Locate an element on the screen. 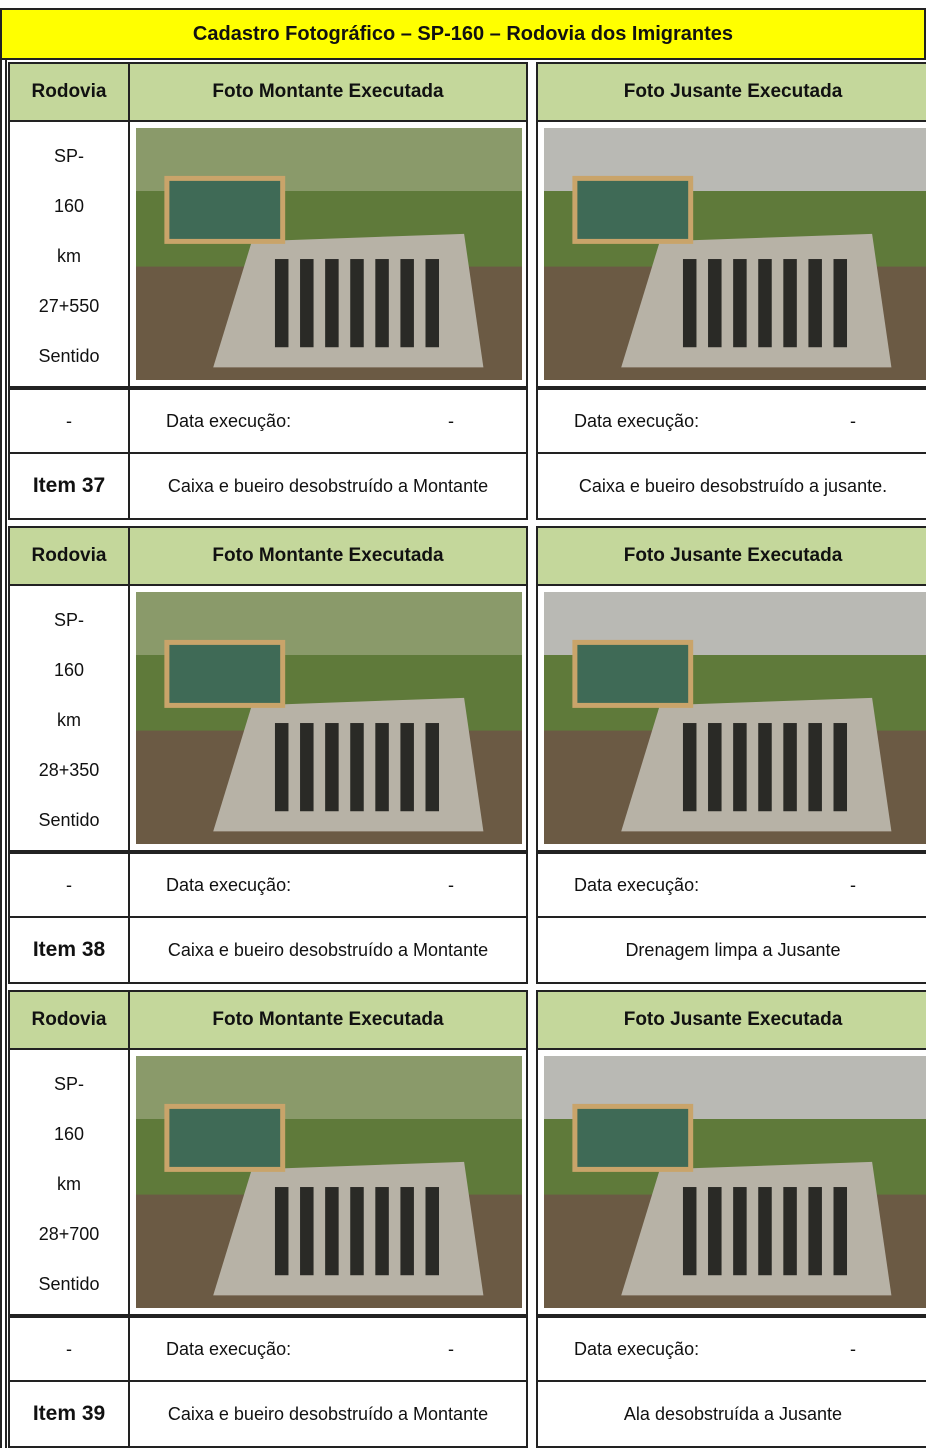  caption: Drenagem limpa a Jusante is located at coordinates (731, 950).